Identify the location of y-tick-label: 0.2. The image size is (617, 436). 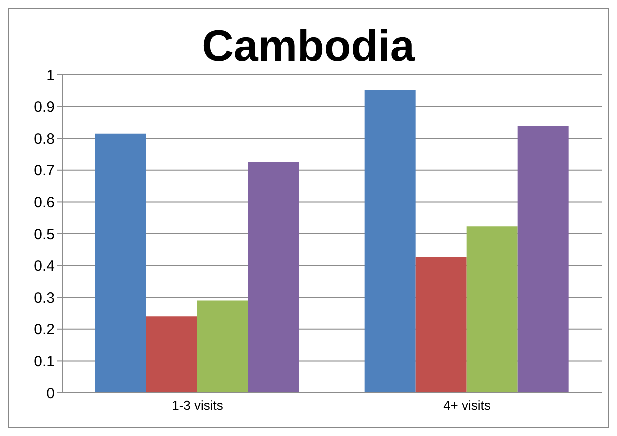
(44, 330).